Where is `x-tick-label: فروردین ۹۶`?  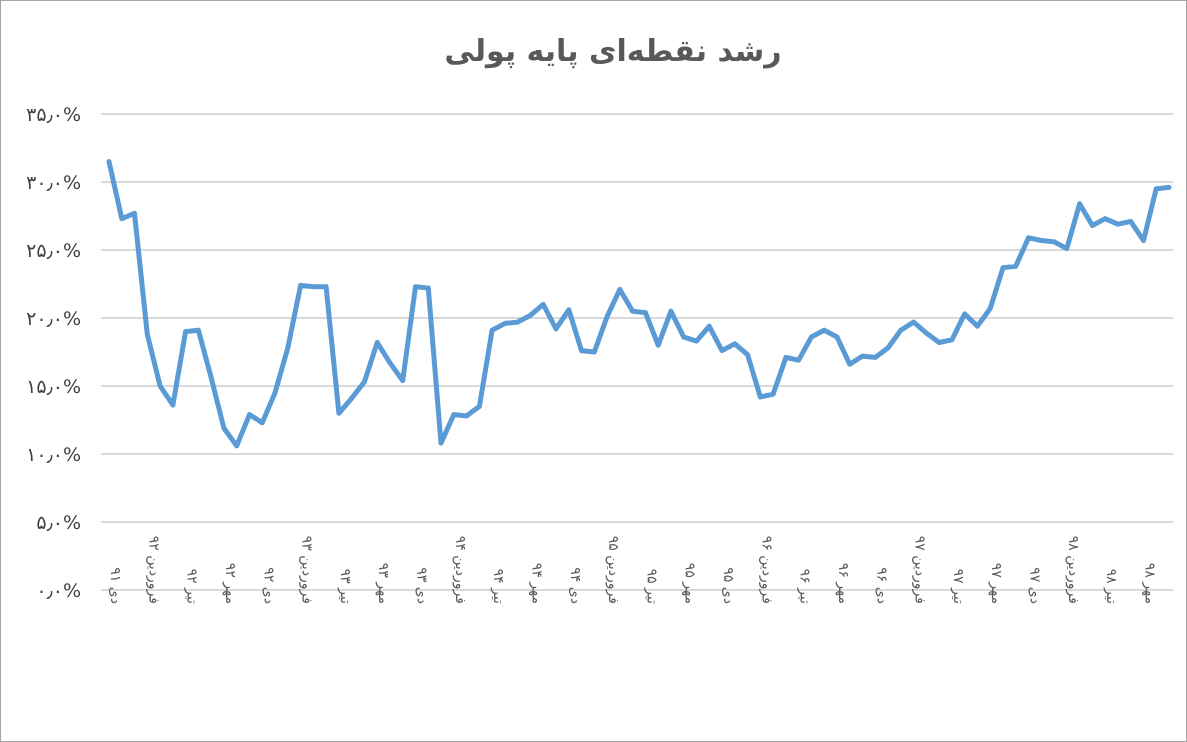
x-tick-label: فروردین ۹۶ is located at coordinates (766, 570).